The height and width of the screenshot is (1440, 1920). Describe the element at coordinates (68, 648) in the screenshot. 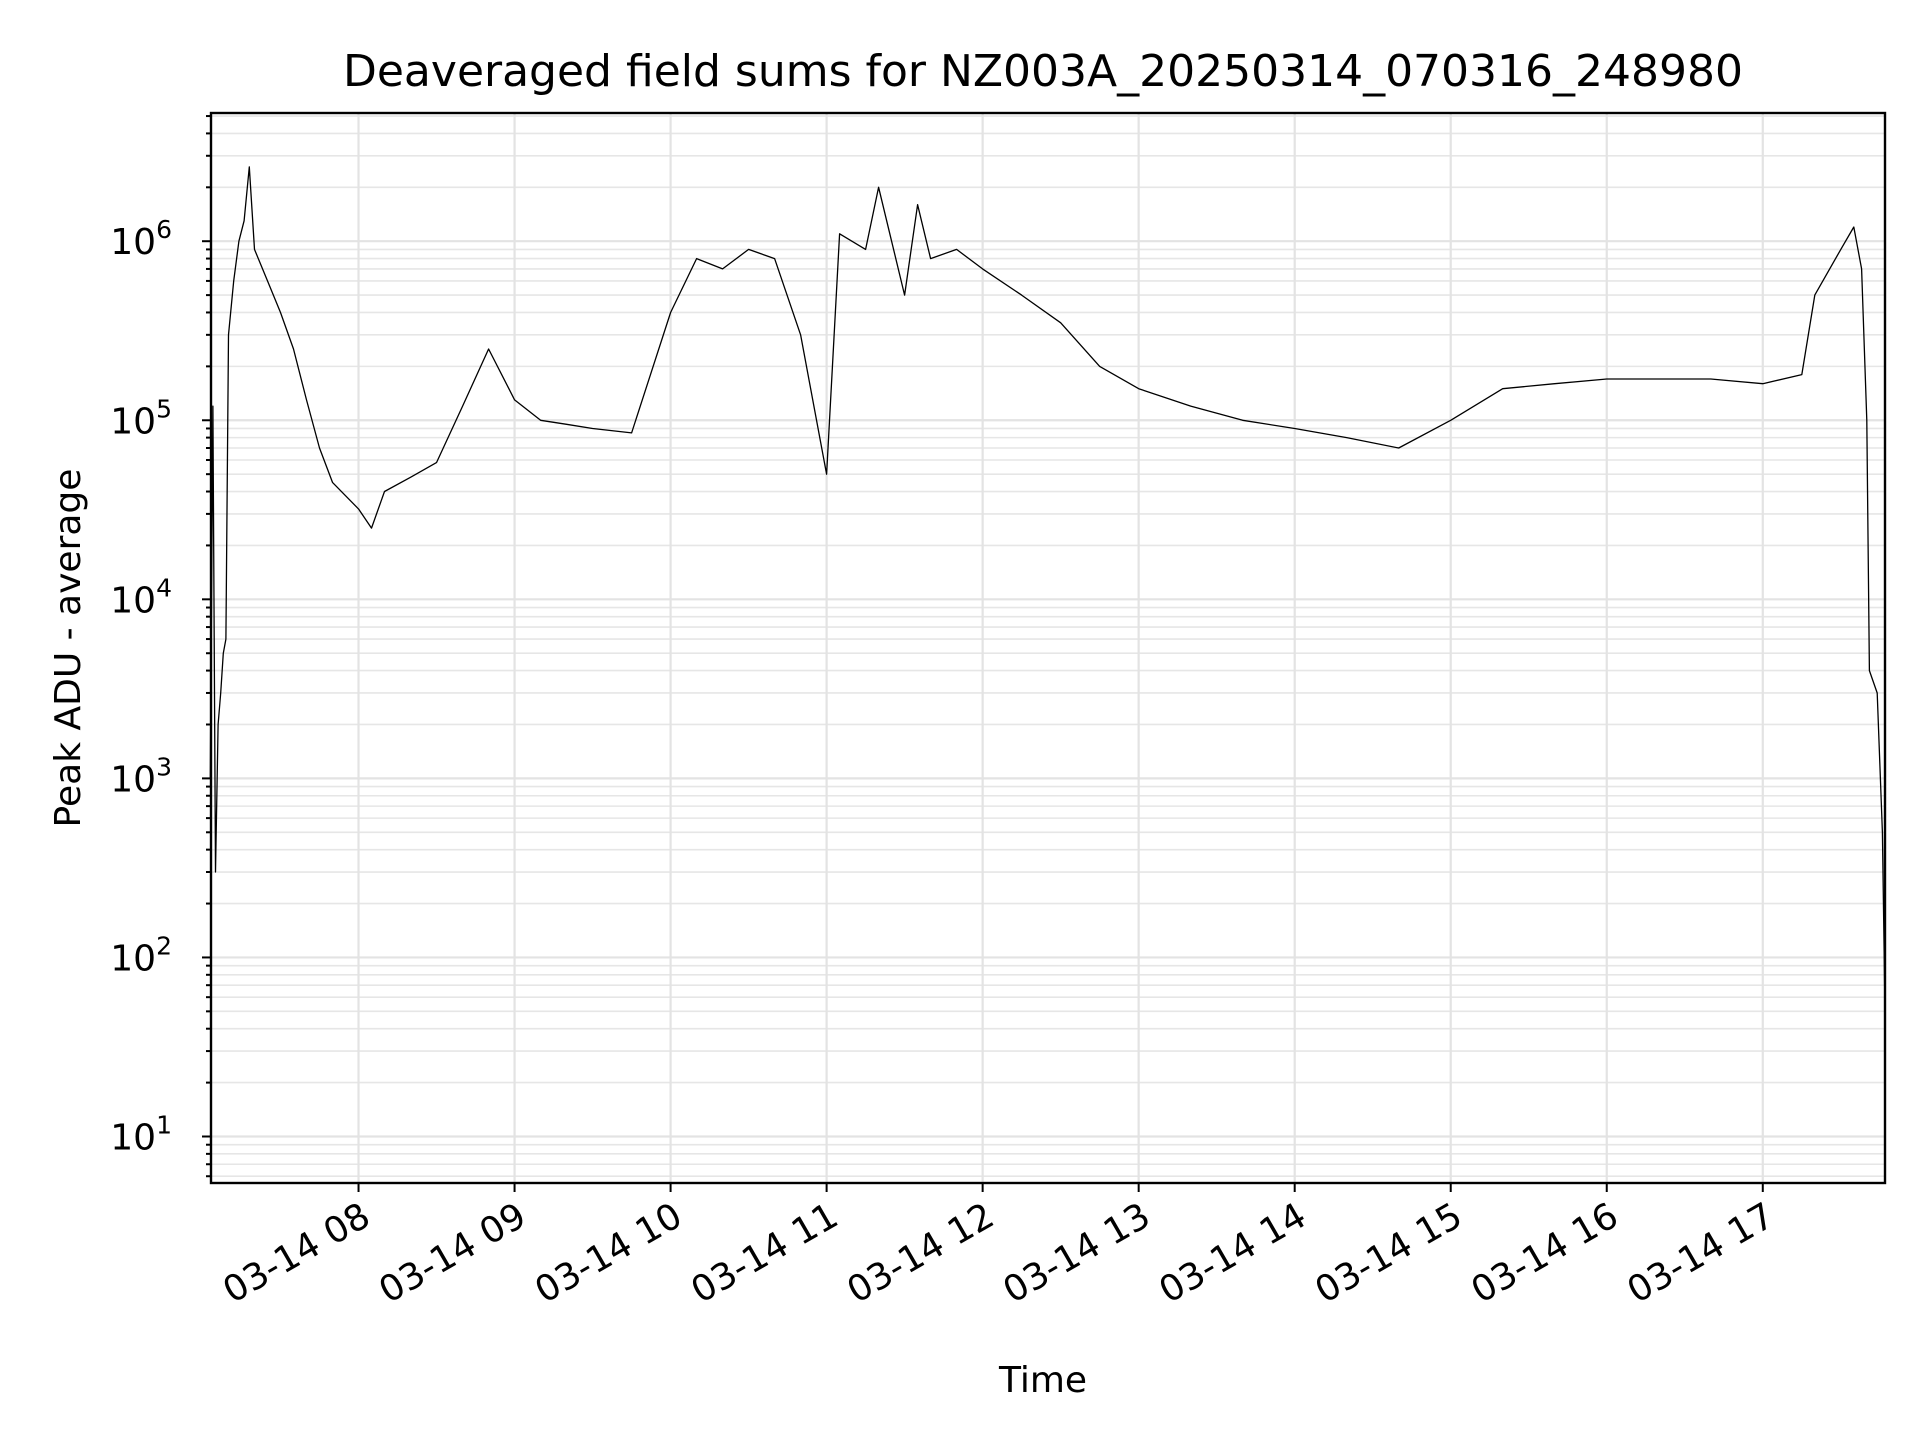

I see `y-axis-label: Peak ADU - average` at that location.